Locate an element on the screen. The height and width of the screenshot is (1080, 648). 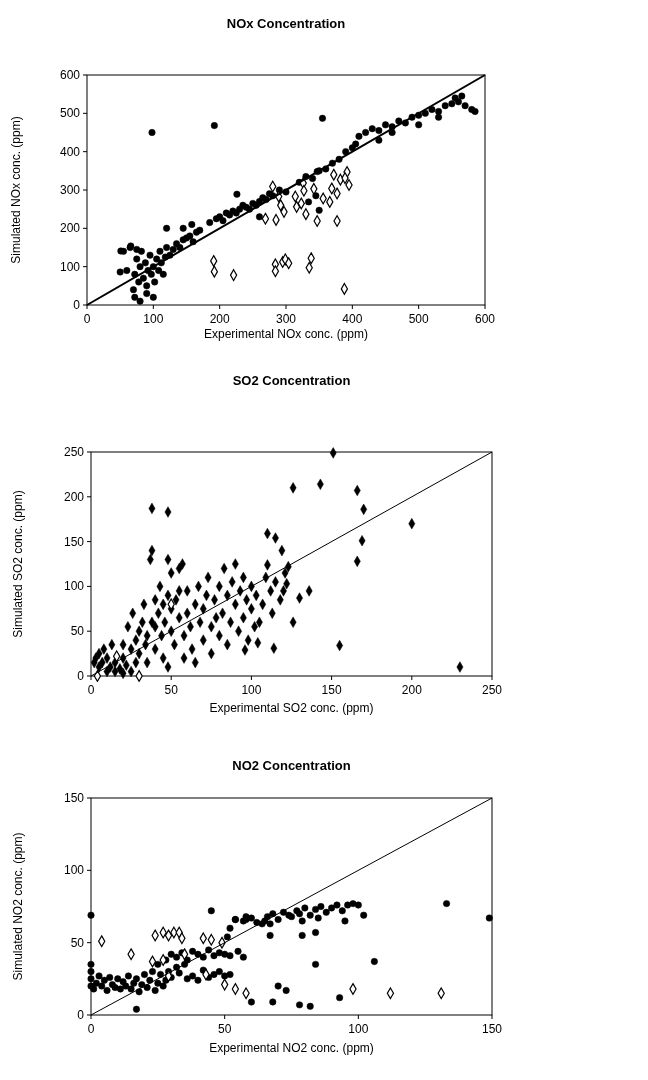
y-tick-label: 300 is located at coordinates (70, 190).